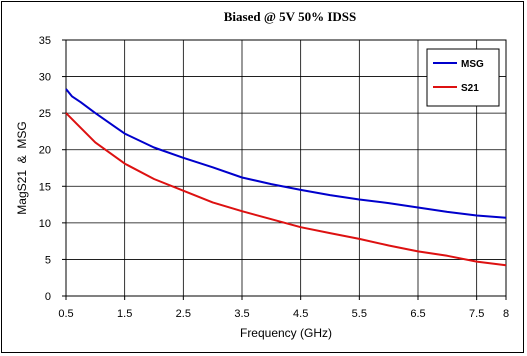  What do you see at coordinates (476, 314) in the screenshot?
I see `x-tick-label: 7.5` at bounding box center [476, 314].